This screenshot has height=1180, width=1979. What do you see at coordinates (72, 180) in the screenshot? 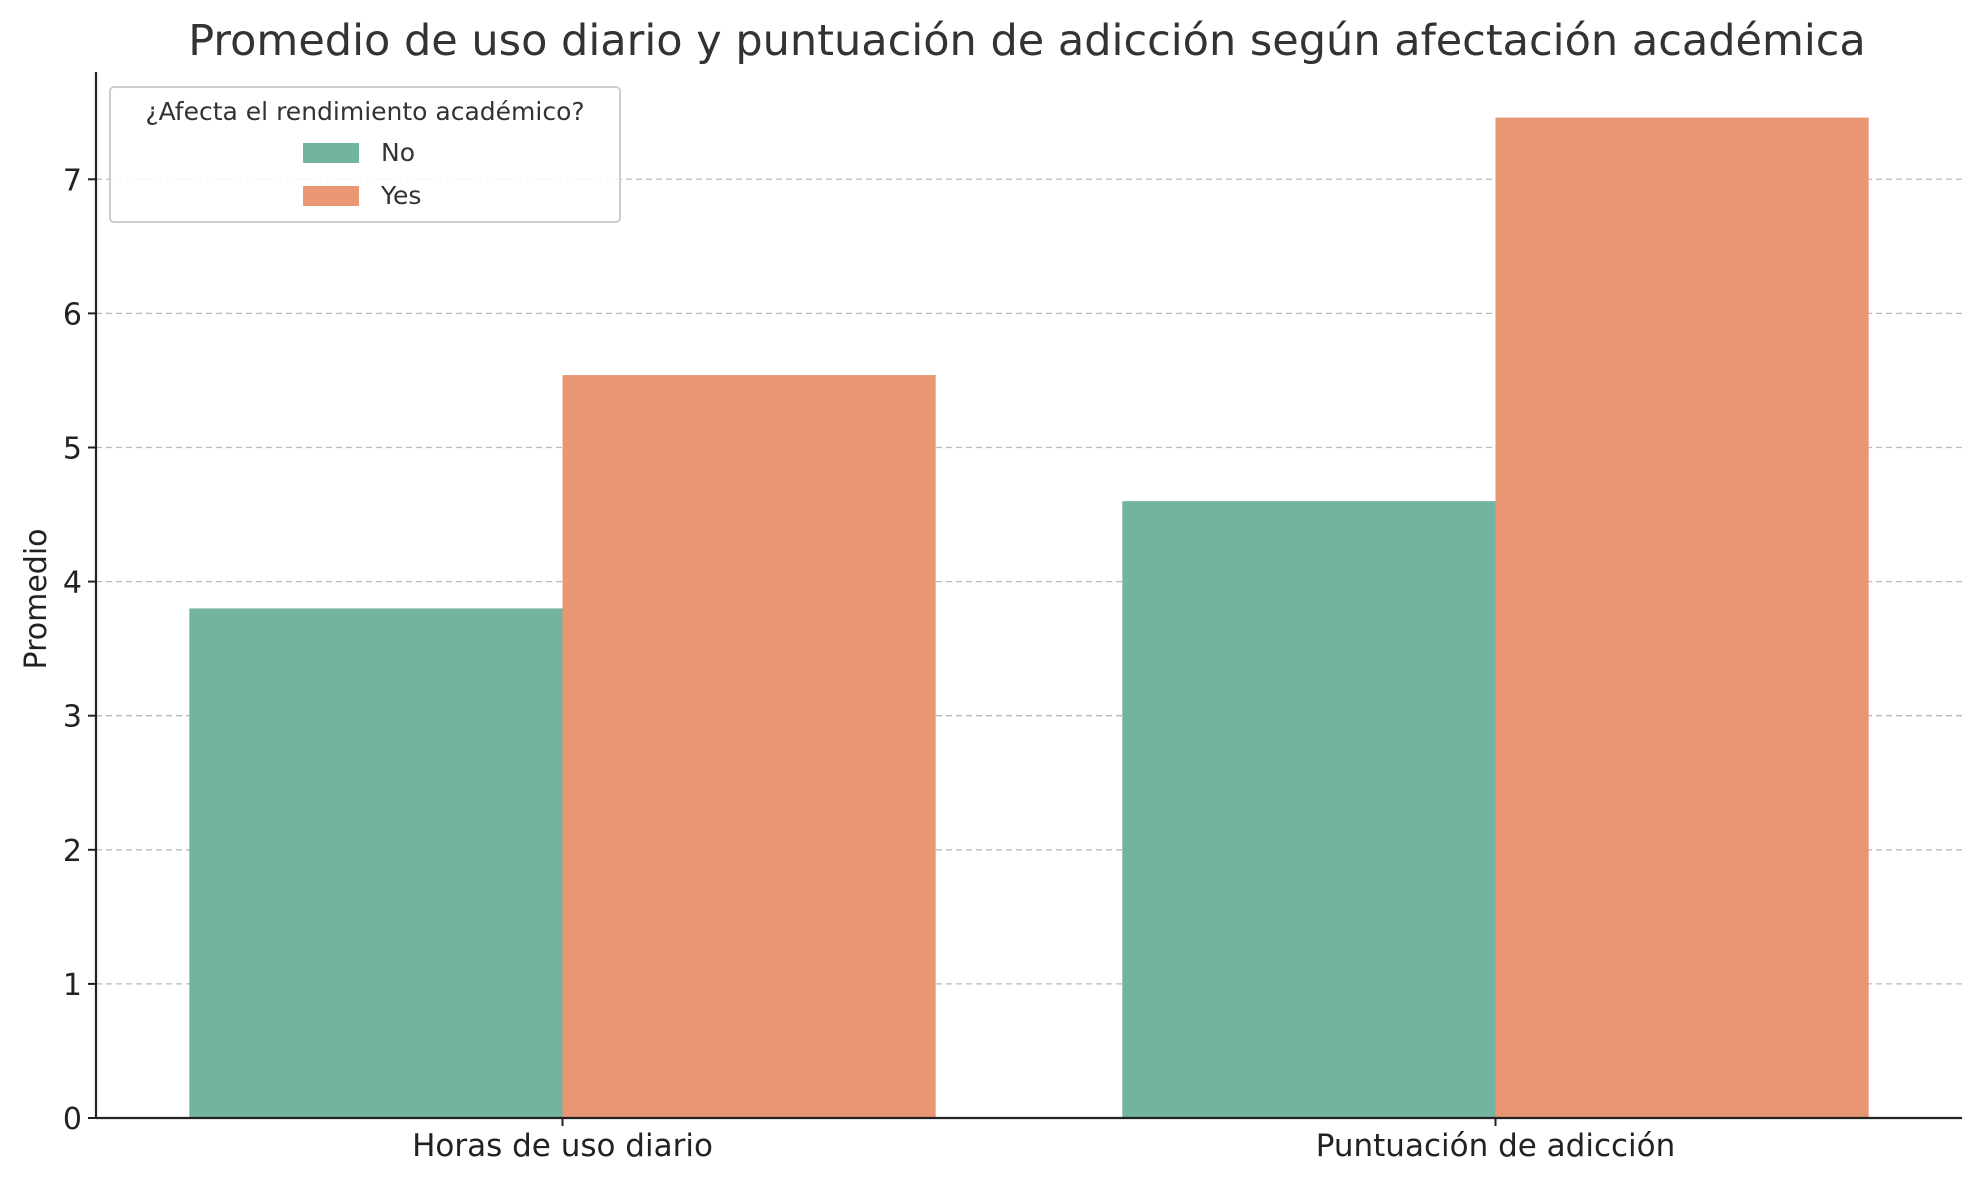
I see `y-tick-label: 7` at bounding box center [72, 180].